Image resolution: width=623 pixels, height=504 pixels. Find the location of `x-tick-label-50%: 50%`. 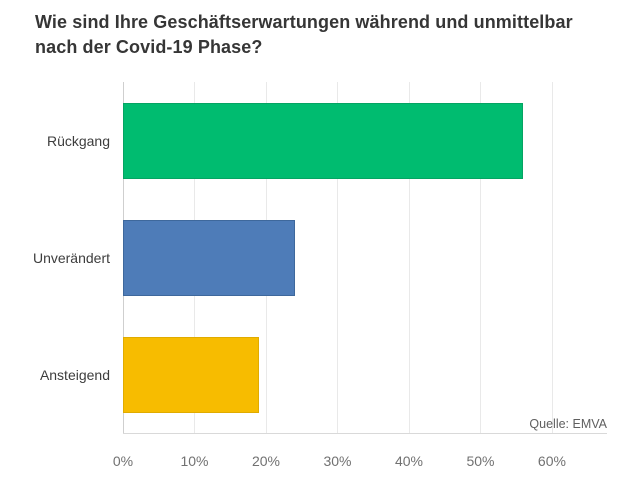

x-tick-label-50%: 50% is located at coordinates (480, 461).